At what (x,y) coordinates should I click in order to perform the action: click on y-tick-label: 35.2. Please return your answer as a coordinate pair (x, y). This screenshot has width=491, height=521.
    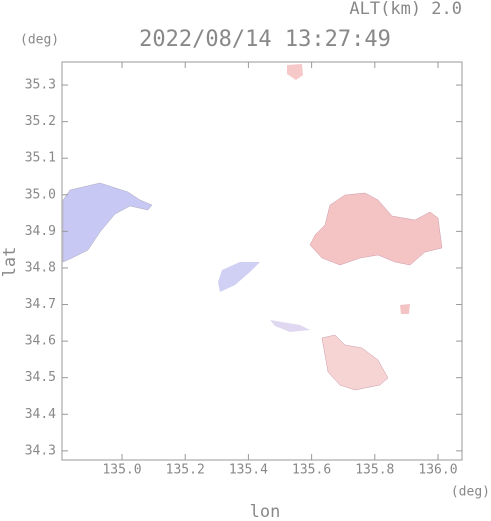
    Looking at the image, I should click on (40, 121).